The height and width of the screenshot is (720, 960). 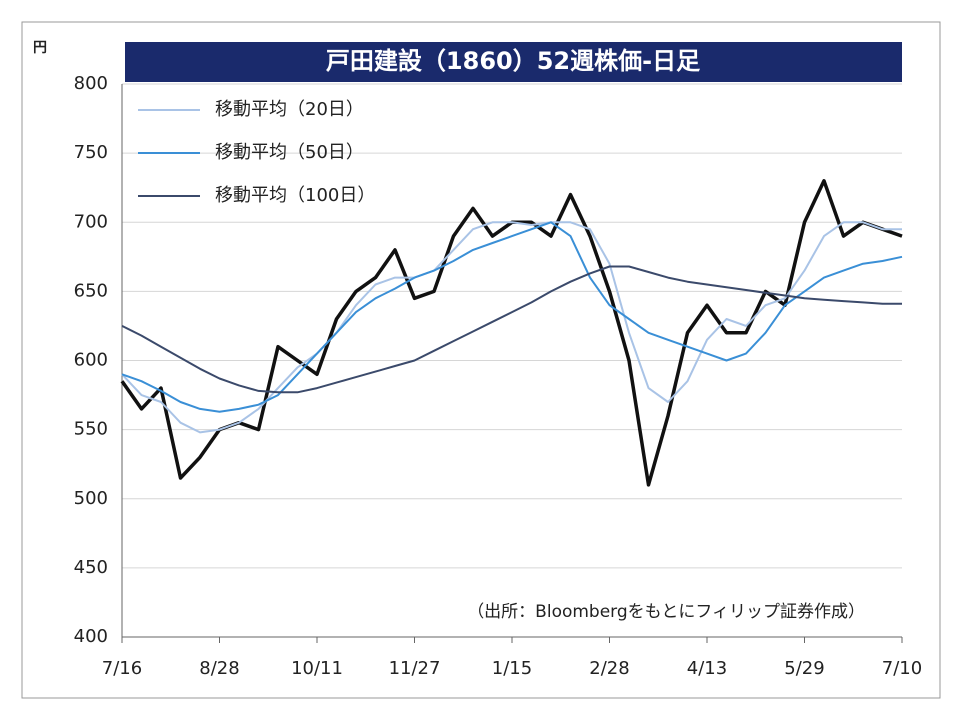 What do you see at coordinates (91, 290) in the screenshot?
I see `y-tick-label: 650` at bounding box center [91, 290].